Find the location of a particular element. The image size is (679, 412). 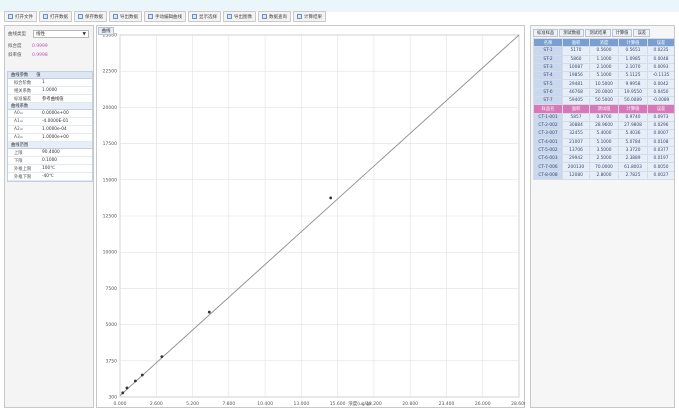

param-value: 参考曲线值 is located at coordinates (53, 99).